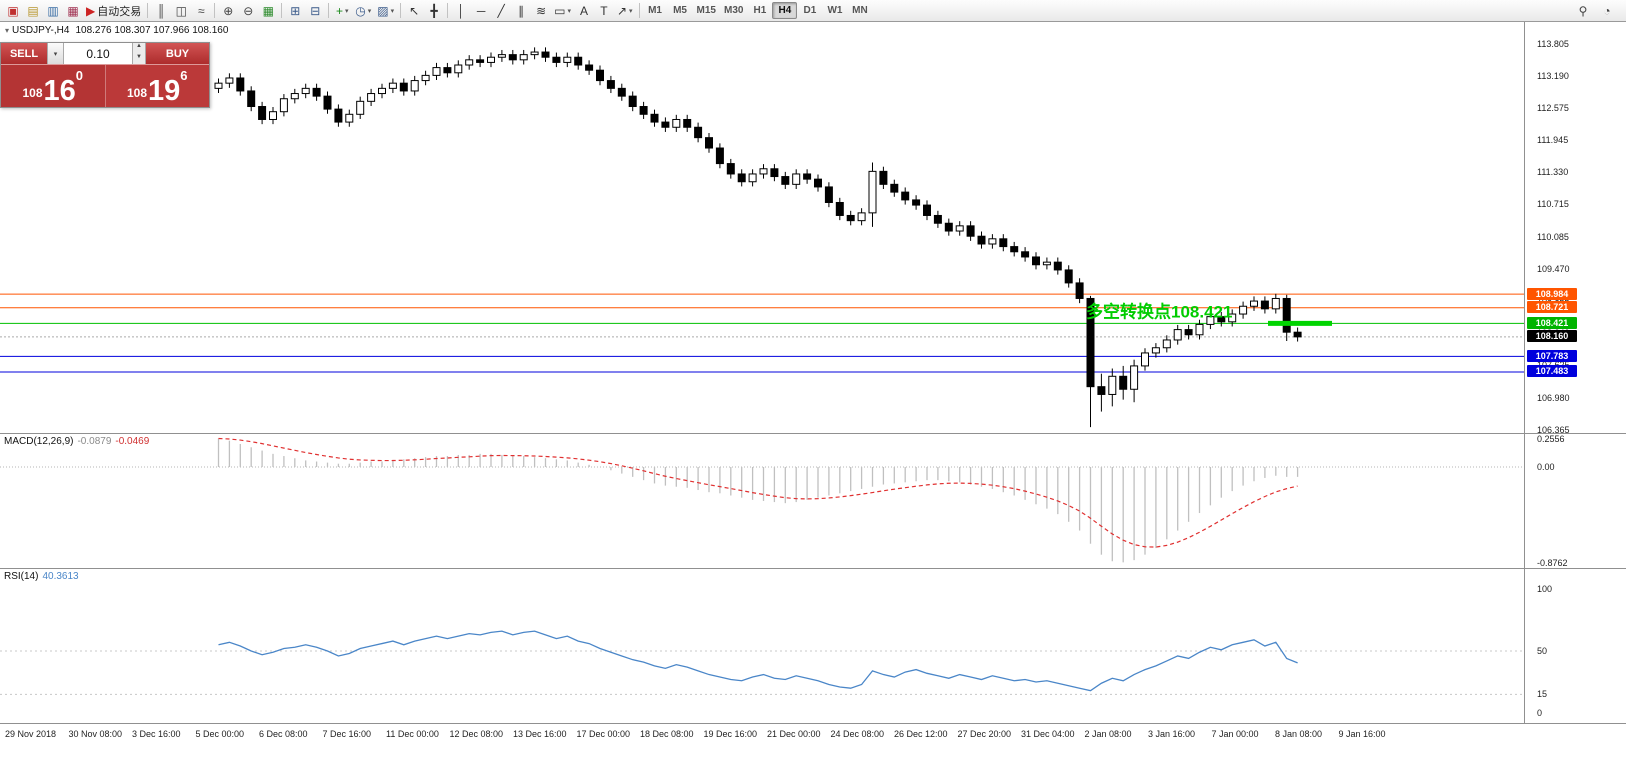  What do you see at coordinates (59, 91) in the screenshot?
I see `sell-price-pips: 16` at bounding box center [59, 91].